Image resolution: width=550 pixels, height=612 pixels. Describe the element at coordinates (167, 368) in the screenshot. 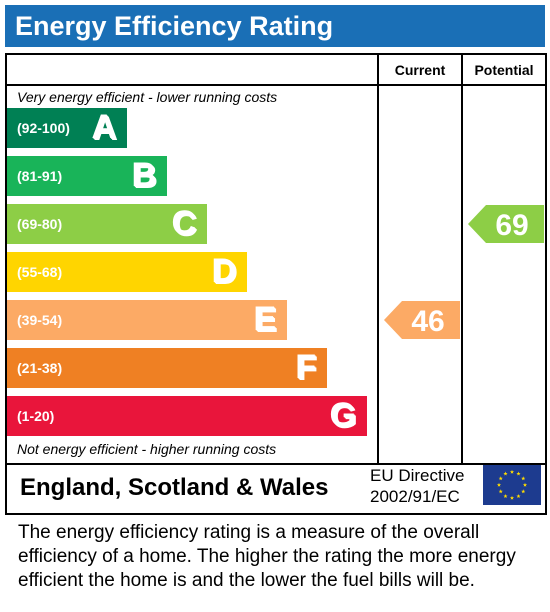

I see `rating-band-f: (21-38) F` at that location.